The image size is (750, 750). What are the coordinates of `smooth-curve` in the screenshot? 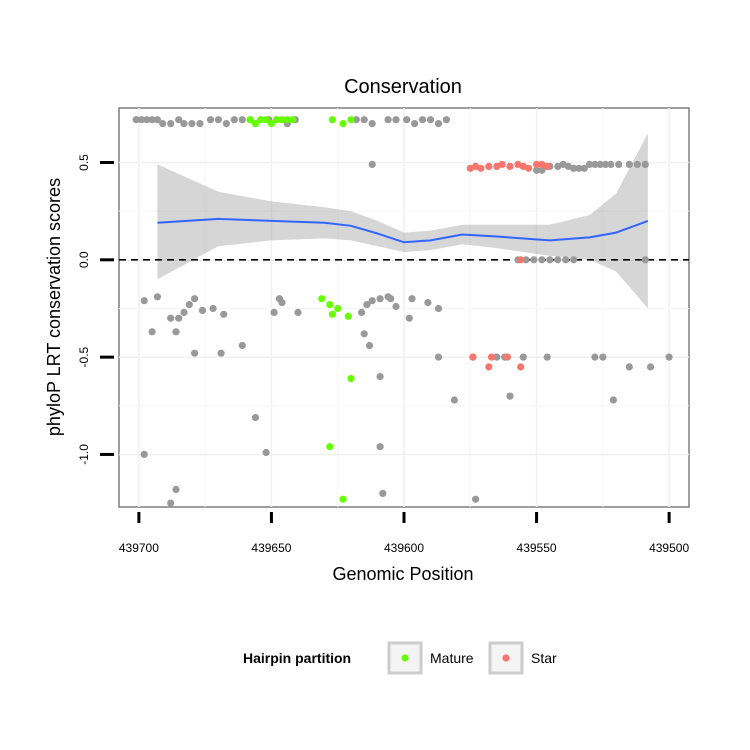 It's located at (403, 230).